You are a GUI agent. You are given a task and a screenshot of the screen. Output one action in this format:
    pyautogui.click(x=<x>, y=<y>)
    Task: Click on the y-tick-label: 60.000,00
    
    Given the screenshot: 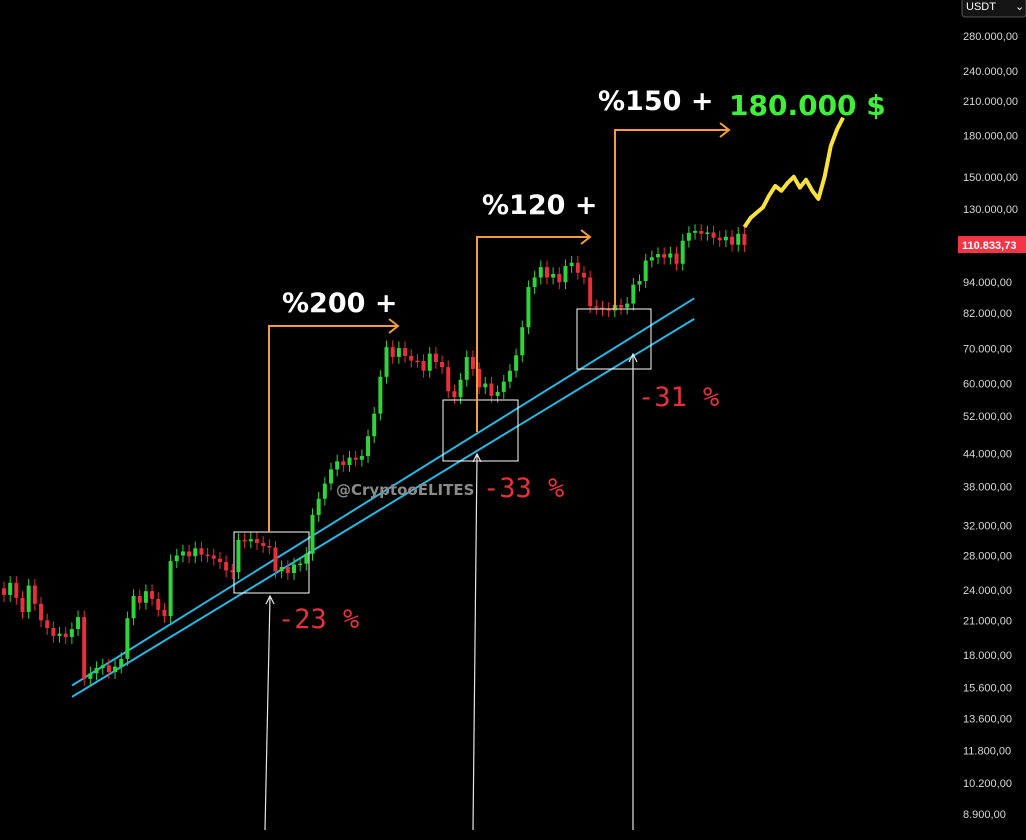 What is the action you would take?
    pyautogui.click(x=987, y=385)
    